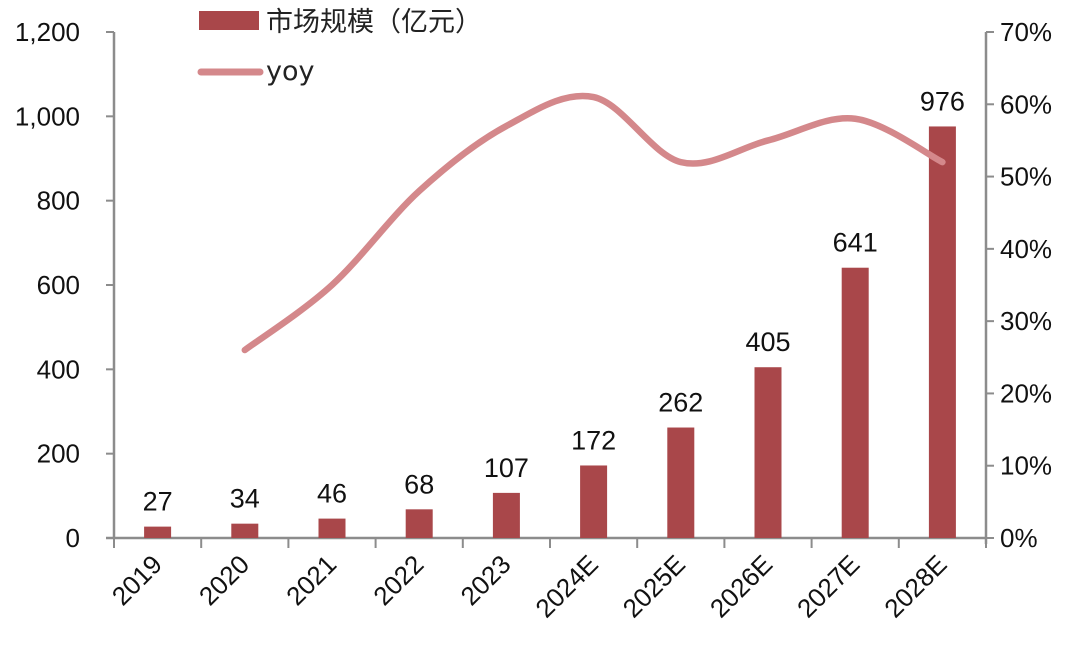 The image size is (1080, 647). What do you see at coordinates (767, 342) in the screenshot?
I see `bar-value-label: 405` at bounding box center [767, 342].